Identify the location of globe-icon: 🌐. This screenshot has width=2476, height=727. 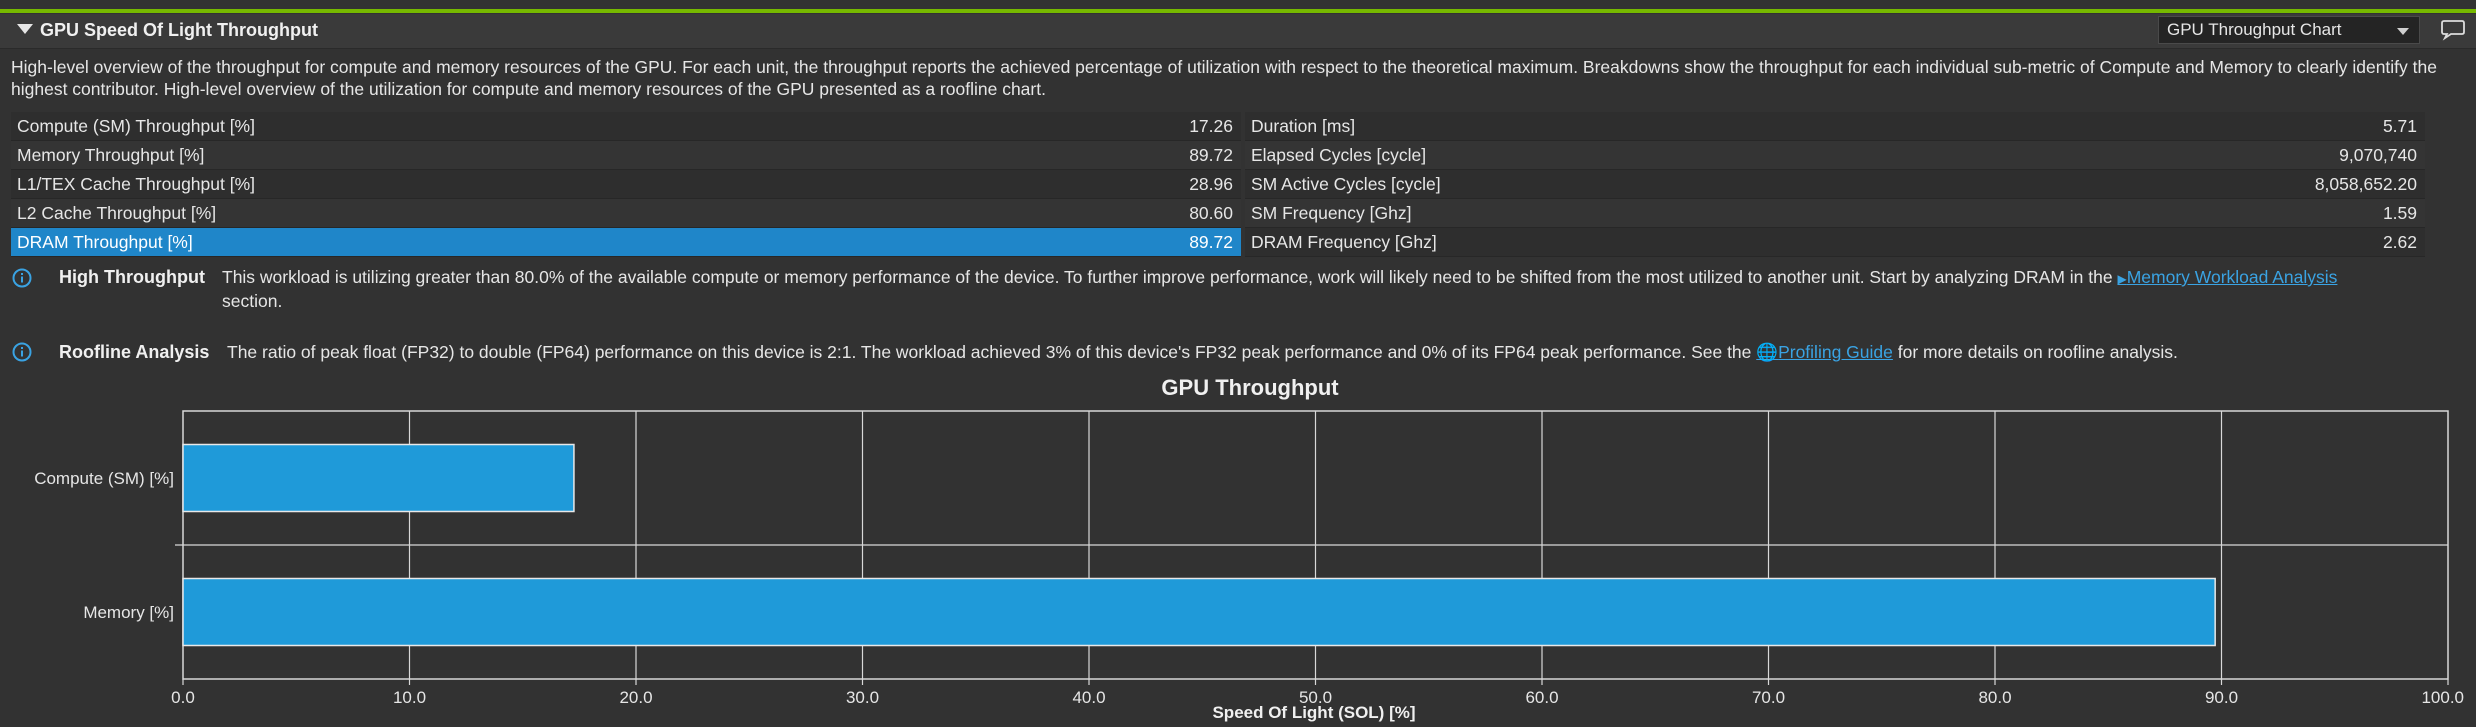
(1767, 352).